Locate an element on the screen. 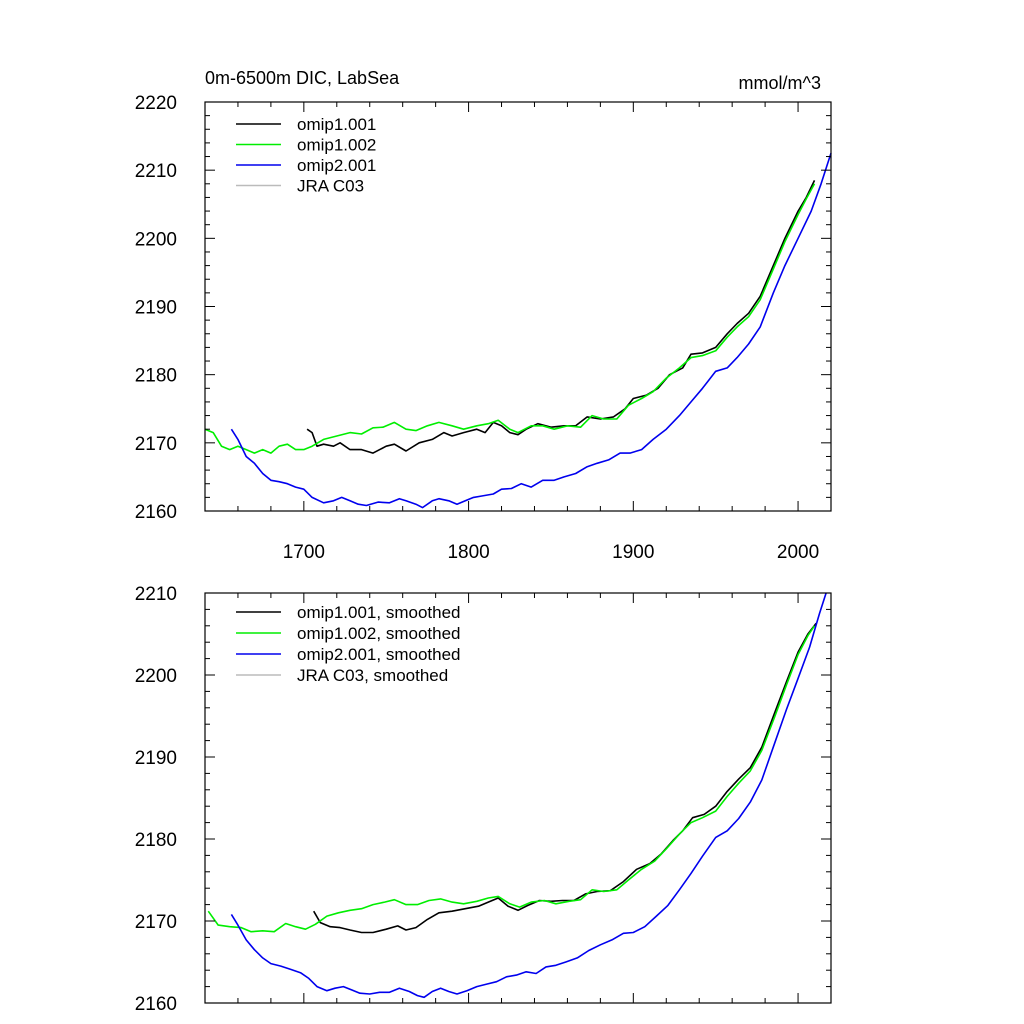  top-y-tick-label: 2170 is located at coordinates (156, 444).